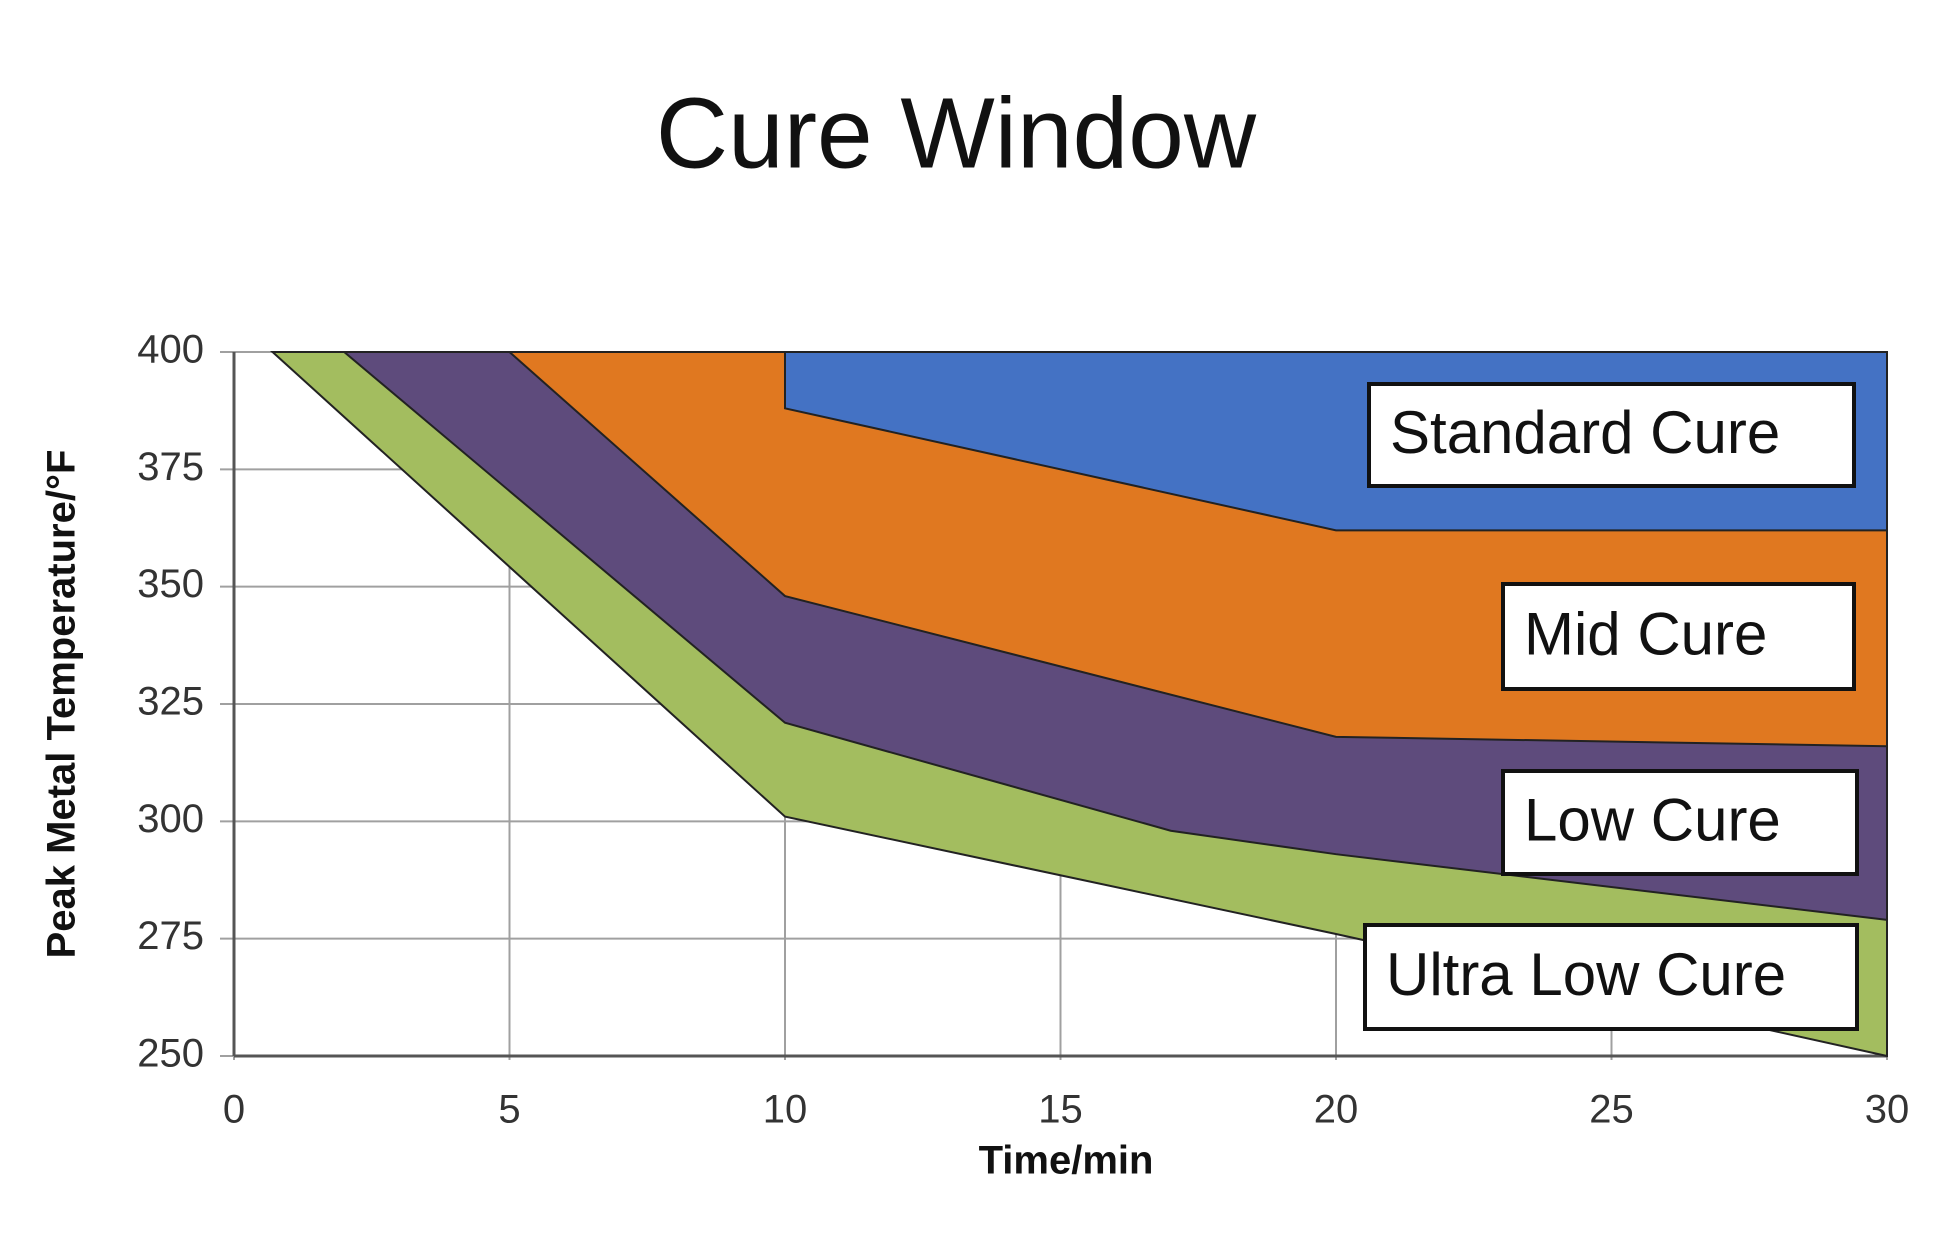 This screenshot has height=1233, width=1950. I want to click on series-label: Mid Cure, so click(1645, 633).